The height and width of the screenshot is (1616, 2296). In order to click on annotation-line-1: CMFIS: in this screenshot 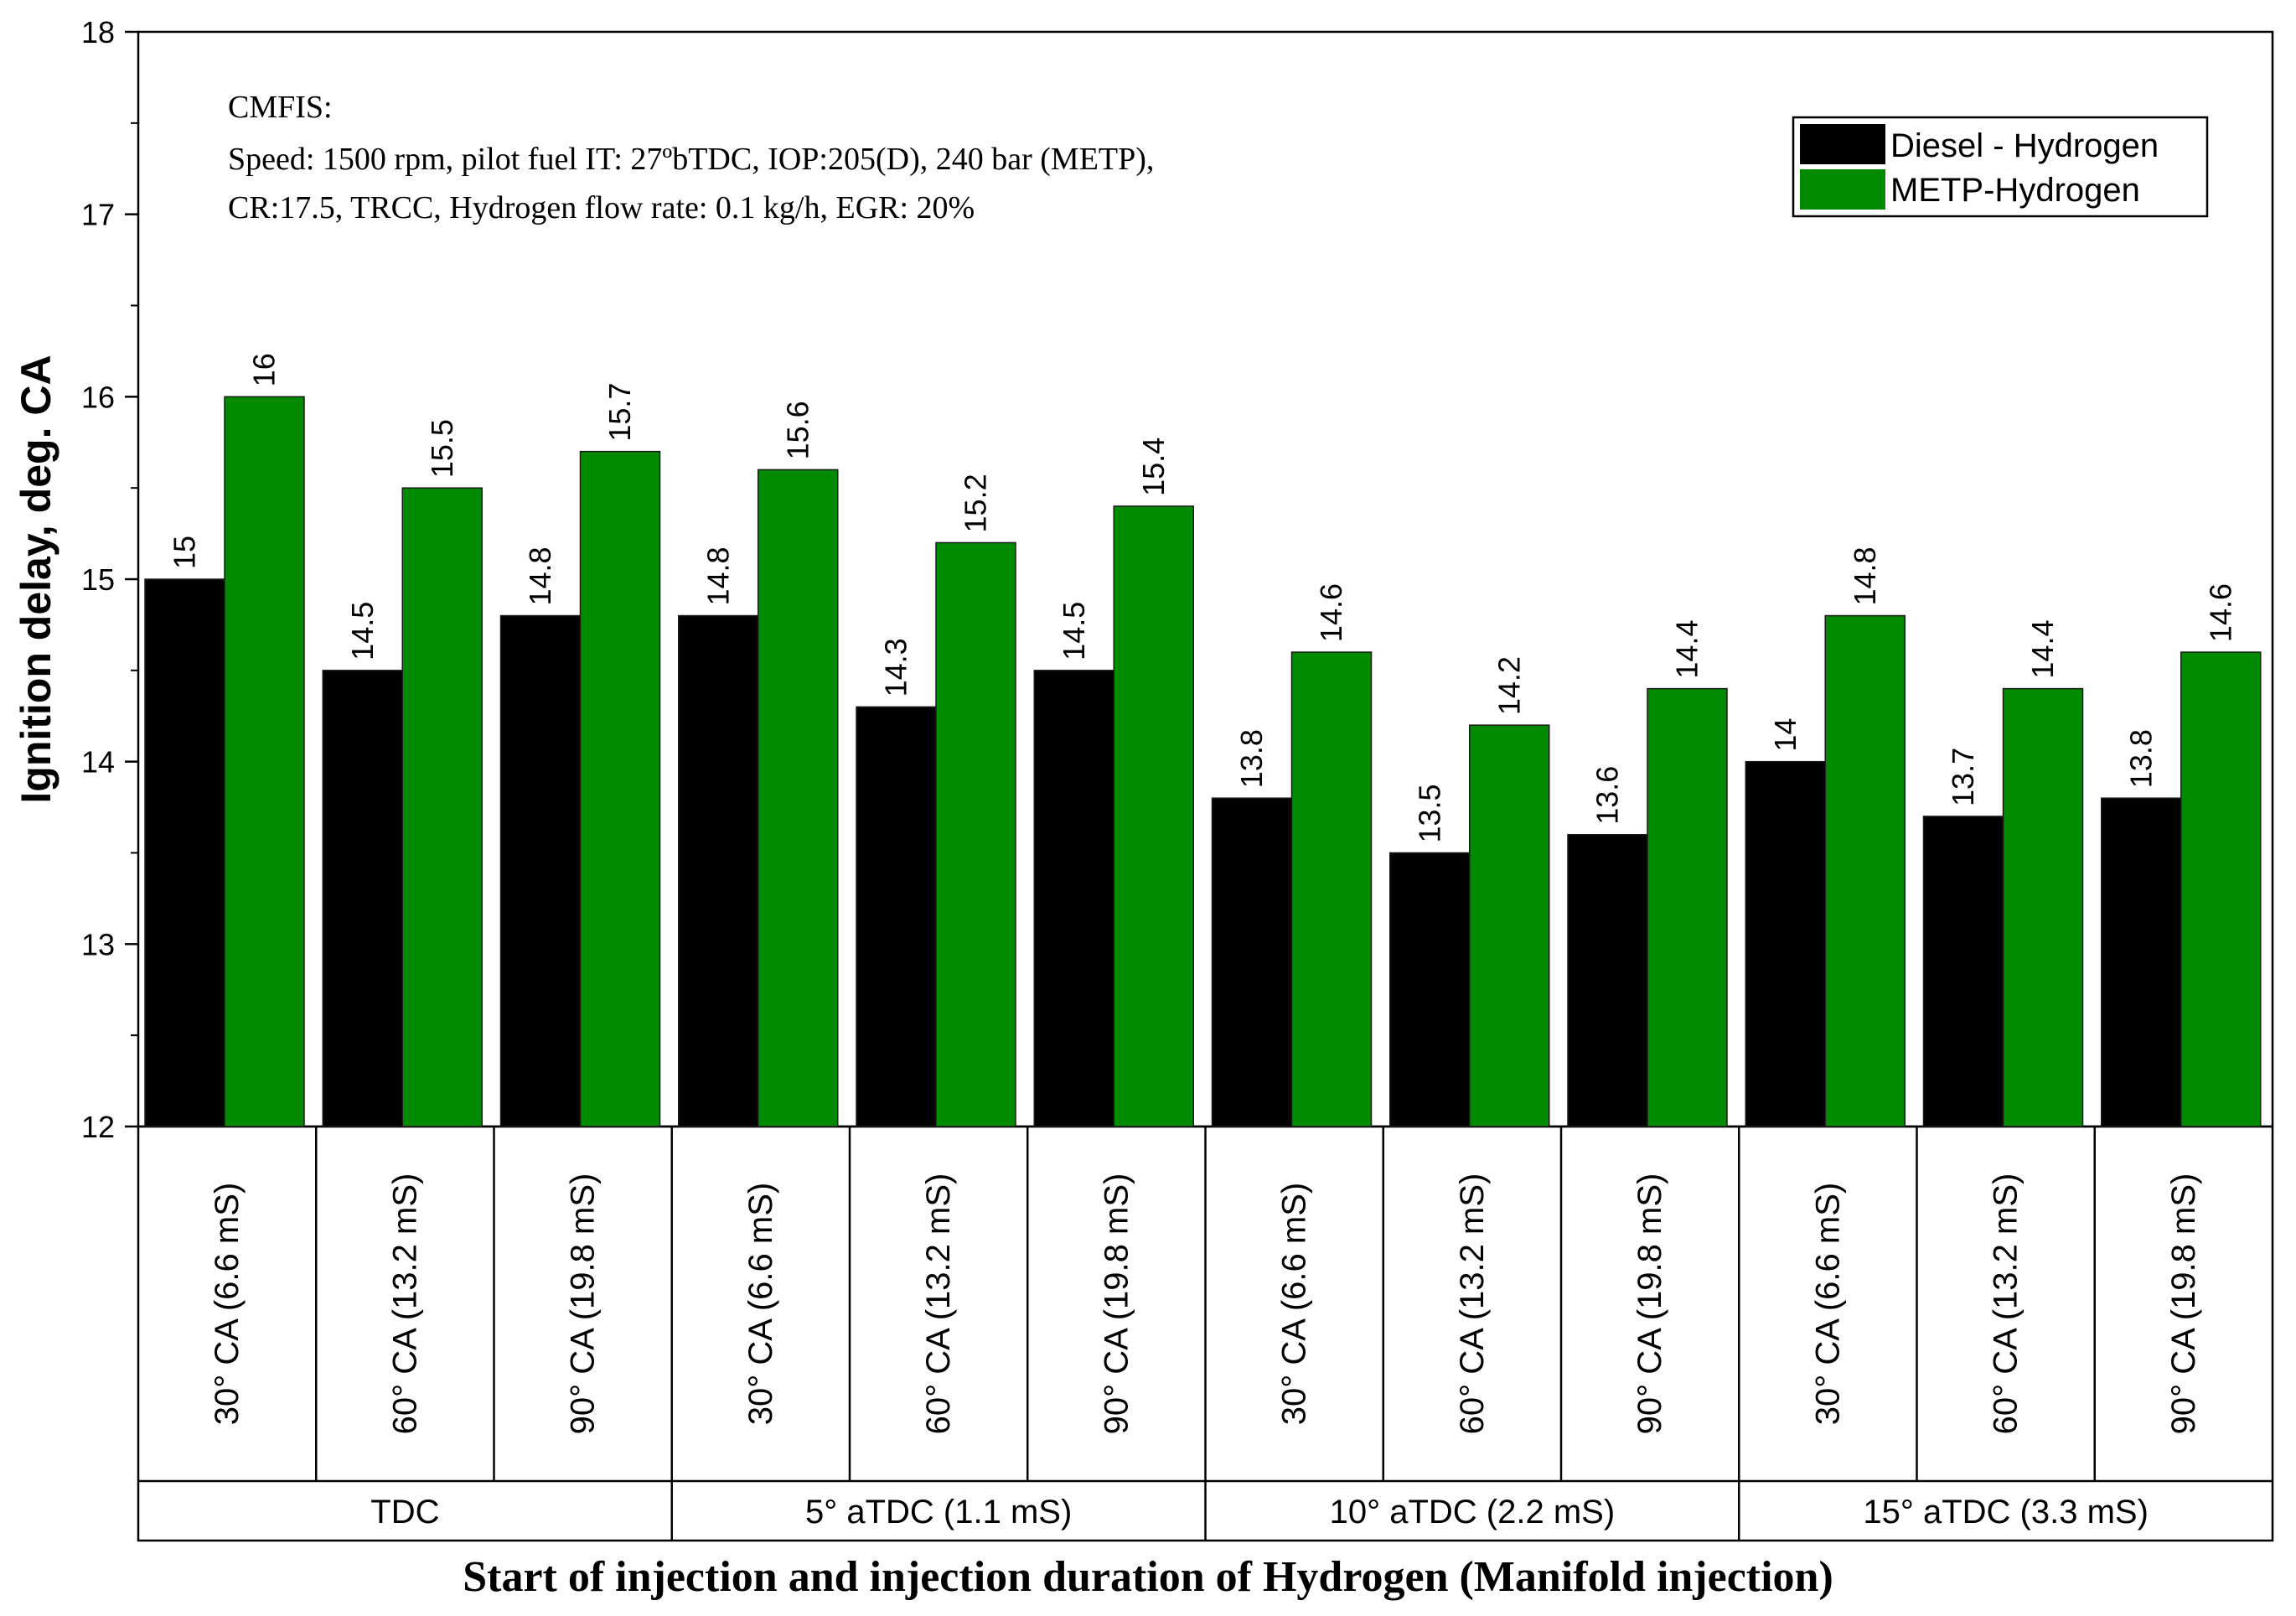, I will do `click(281, 108)`.